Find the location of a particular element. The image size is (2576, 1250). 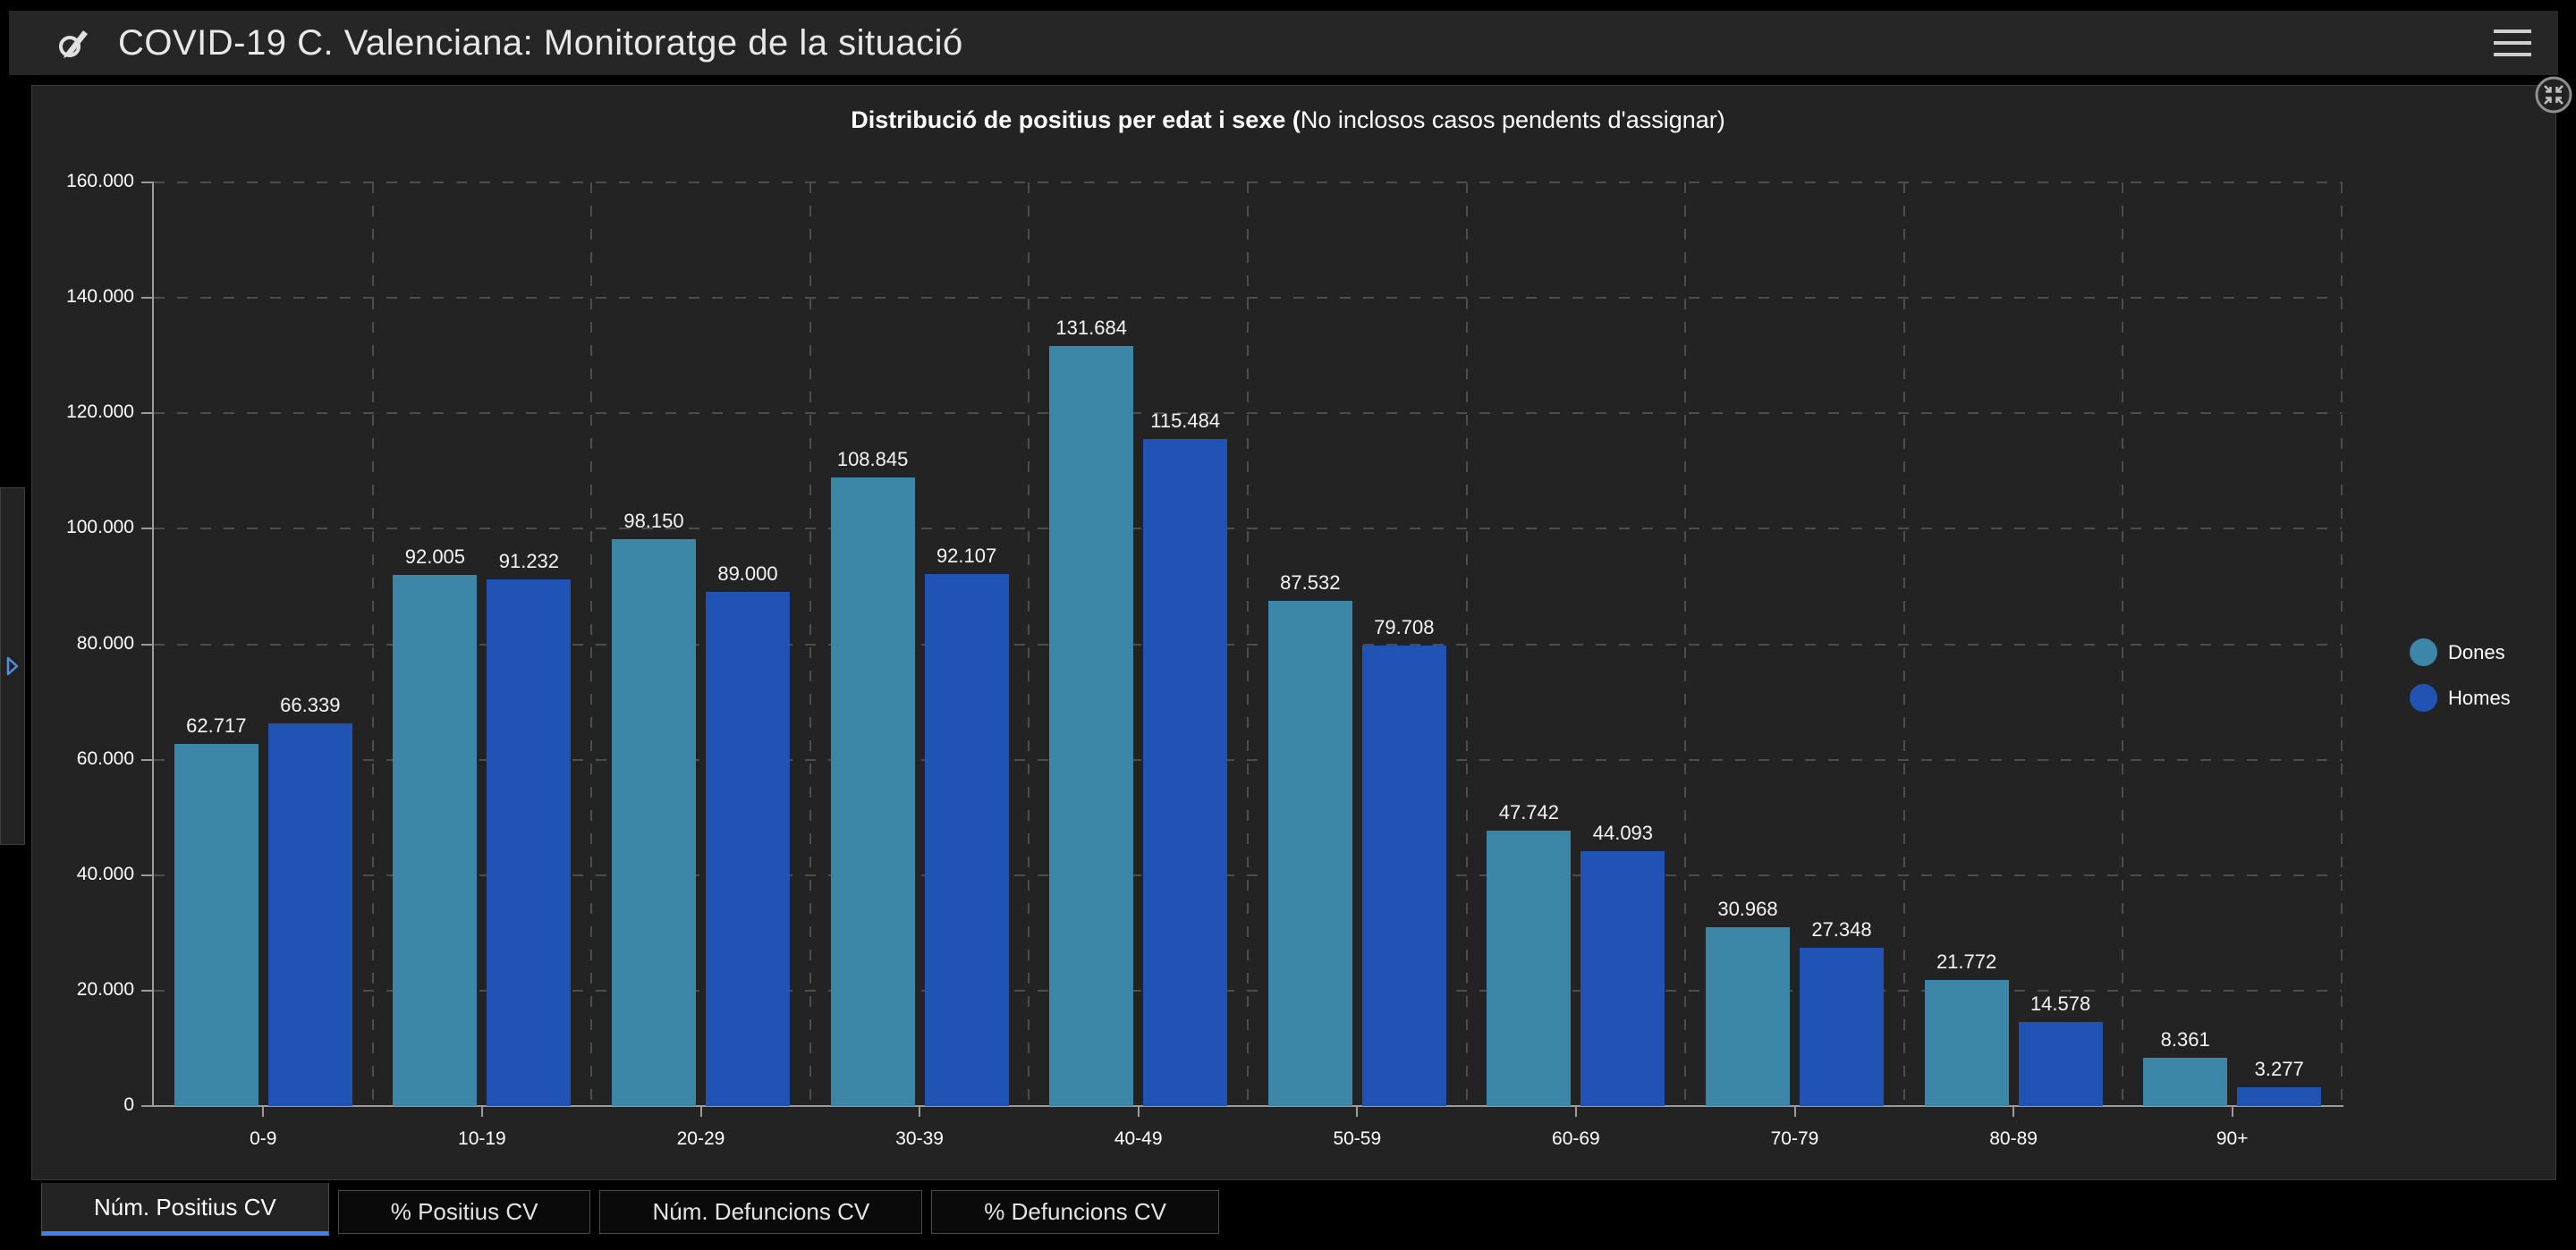

y-axis-tick-label: 80.000 is located at coordinates (105, 643).